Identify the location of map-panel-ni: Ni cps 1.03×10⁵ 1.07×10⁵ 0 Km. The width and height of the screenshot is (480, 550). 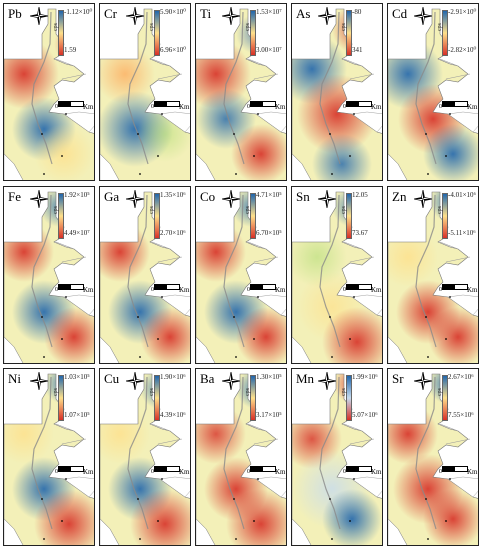
(49, 457).